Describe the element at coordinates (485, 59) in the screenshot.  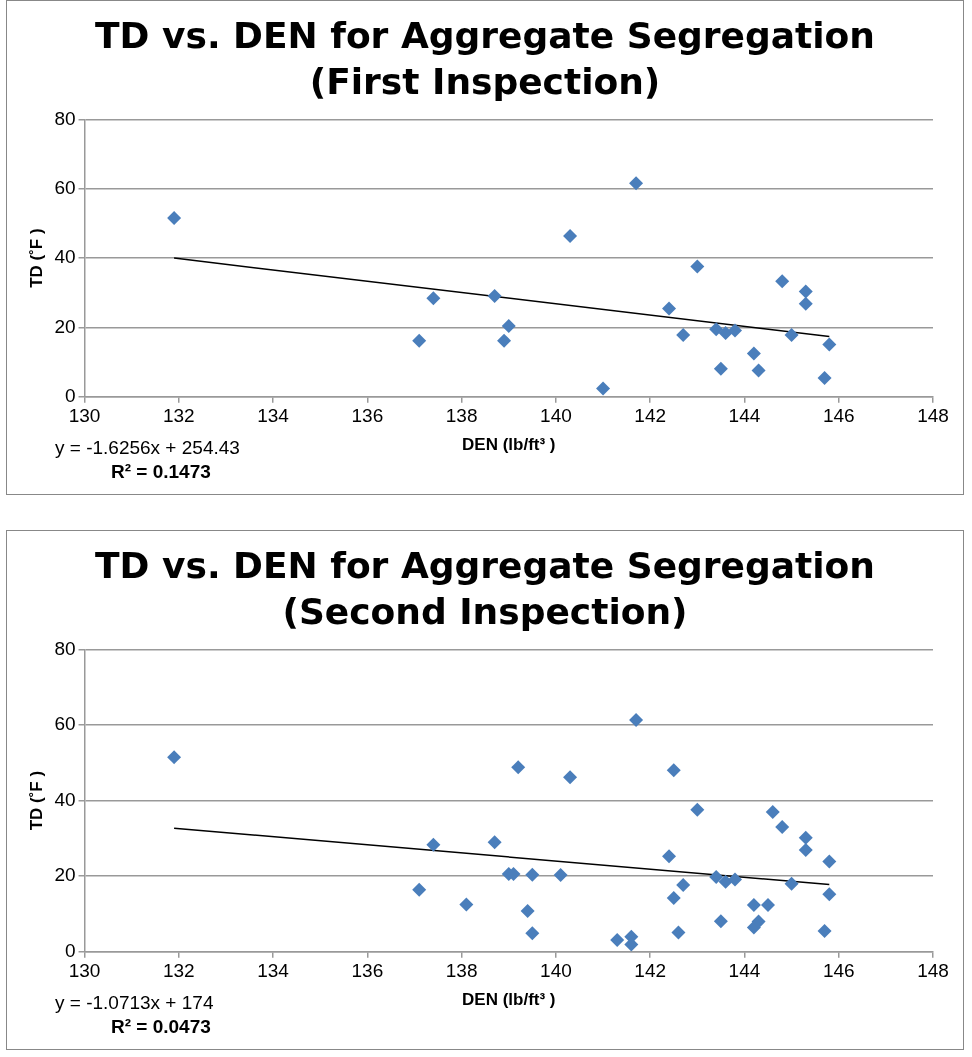
I see `chart-title: TD vs. DEN for Aggregate Segregation (First Inspection)` at that location.